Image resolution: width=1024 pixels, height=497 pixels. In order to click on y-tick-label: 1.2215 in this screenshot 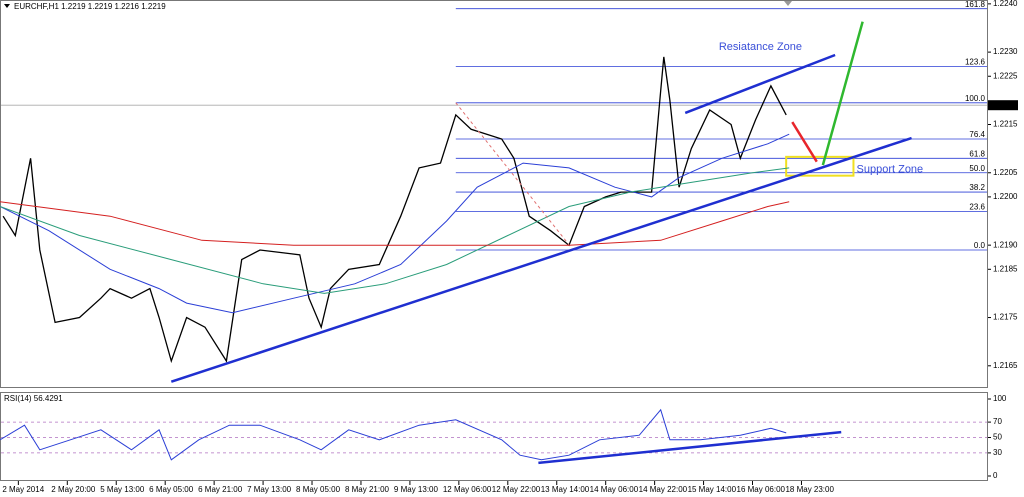, I will do `click(1005, 124)`.